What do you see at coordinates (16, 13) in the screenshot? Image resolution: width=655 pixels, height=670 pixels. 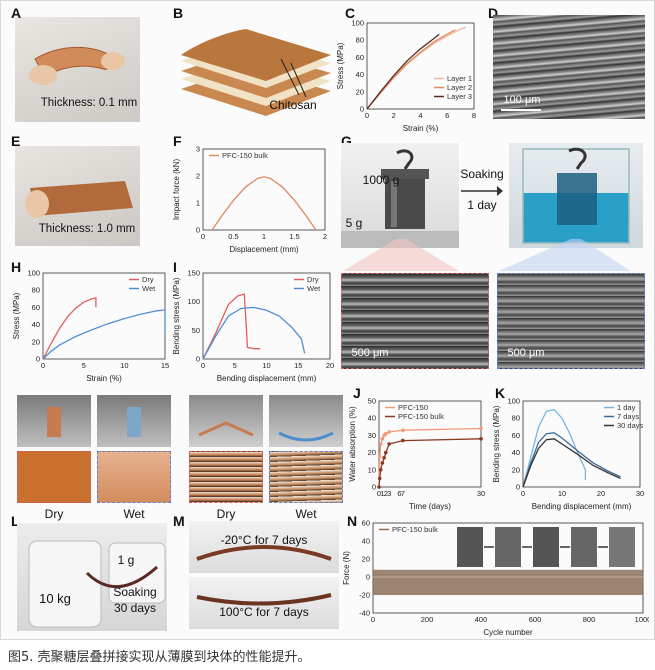 I see `panel-a-label: A` at bounding box center [16, 13].